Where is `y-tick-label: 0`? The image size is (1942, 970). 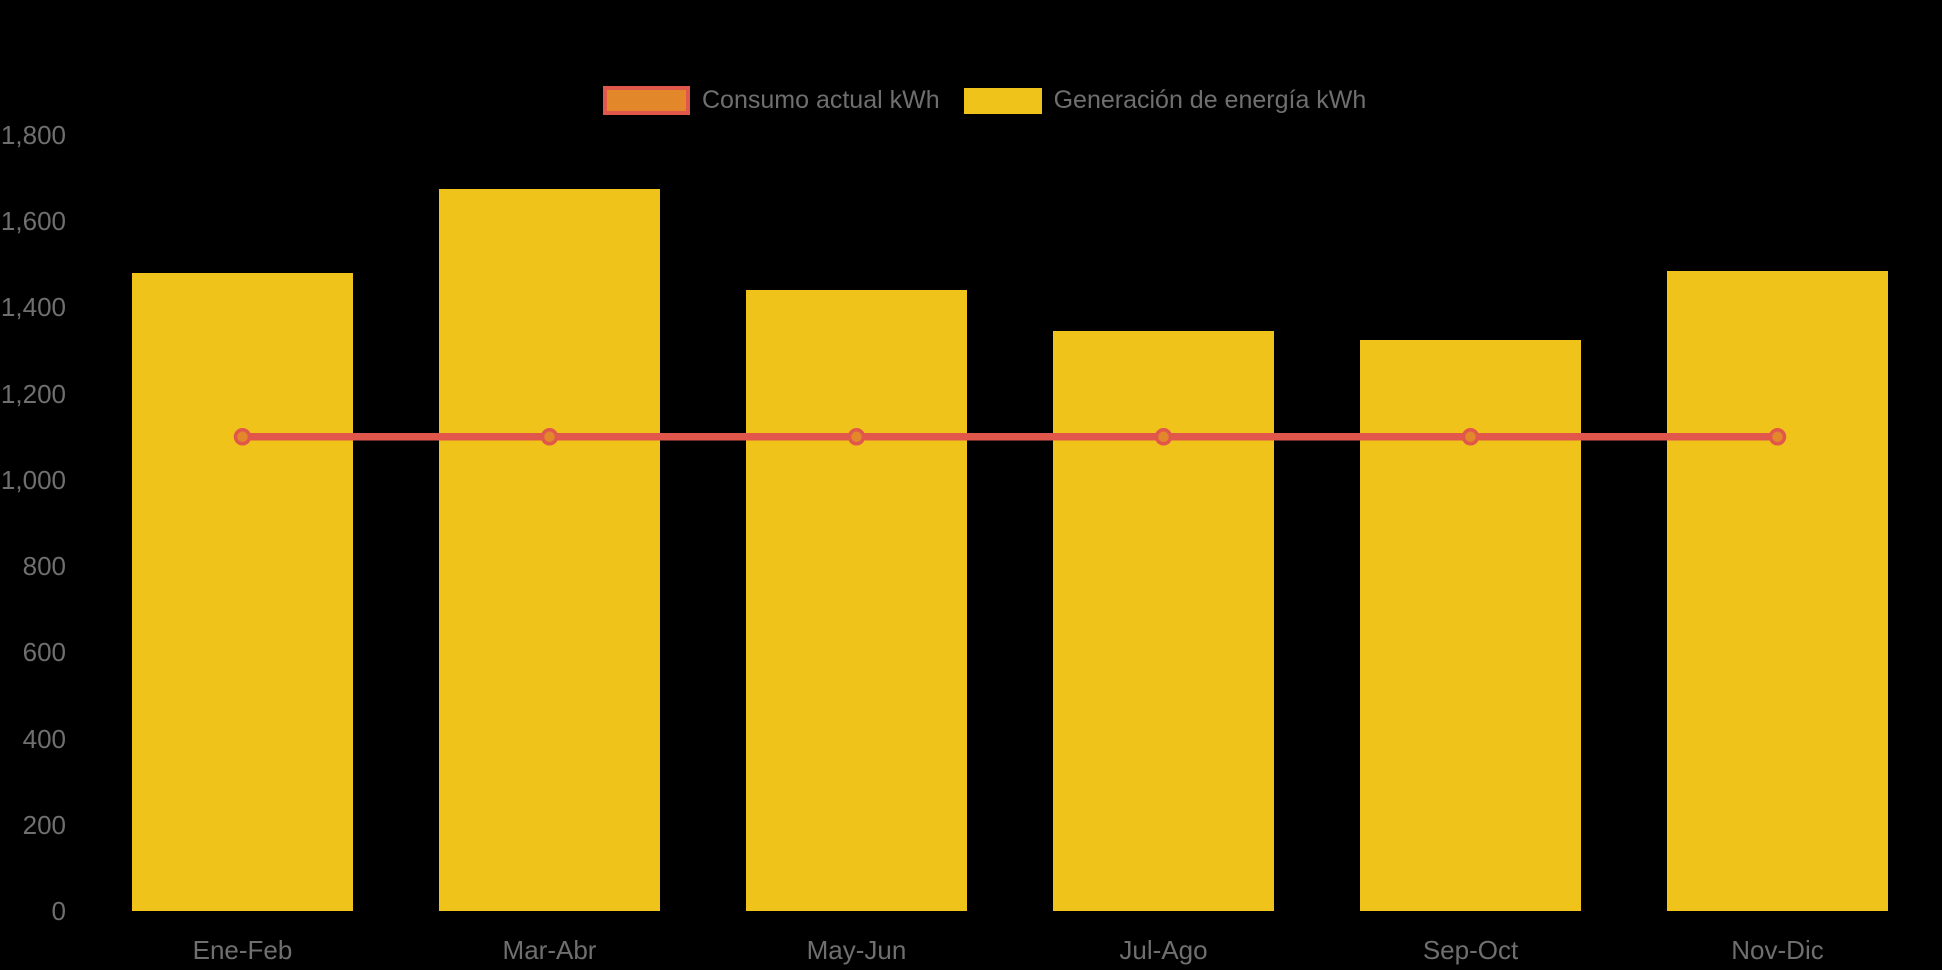 y-tick-label: 0 is located at coordinates (58, 911).